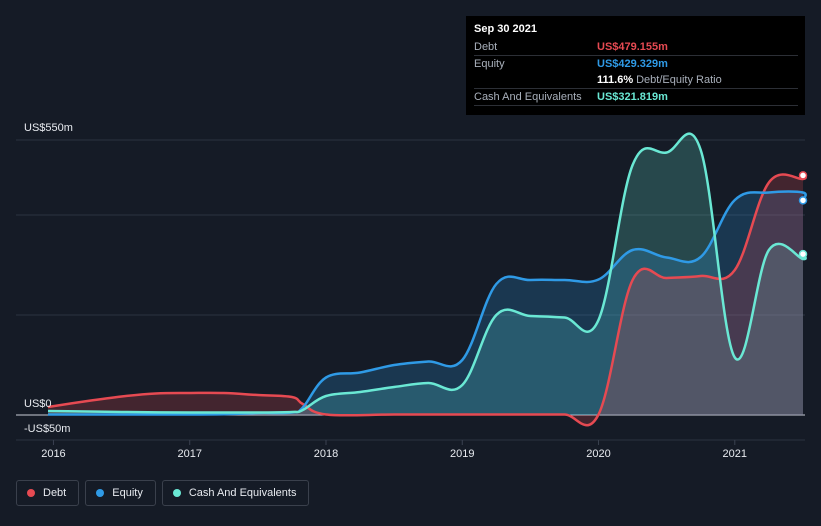 This screenshot has width=821, height=526. Describe the element at coordinates (127, 493) in the screenshot. I see `legend-label: Equity` at that location.